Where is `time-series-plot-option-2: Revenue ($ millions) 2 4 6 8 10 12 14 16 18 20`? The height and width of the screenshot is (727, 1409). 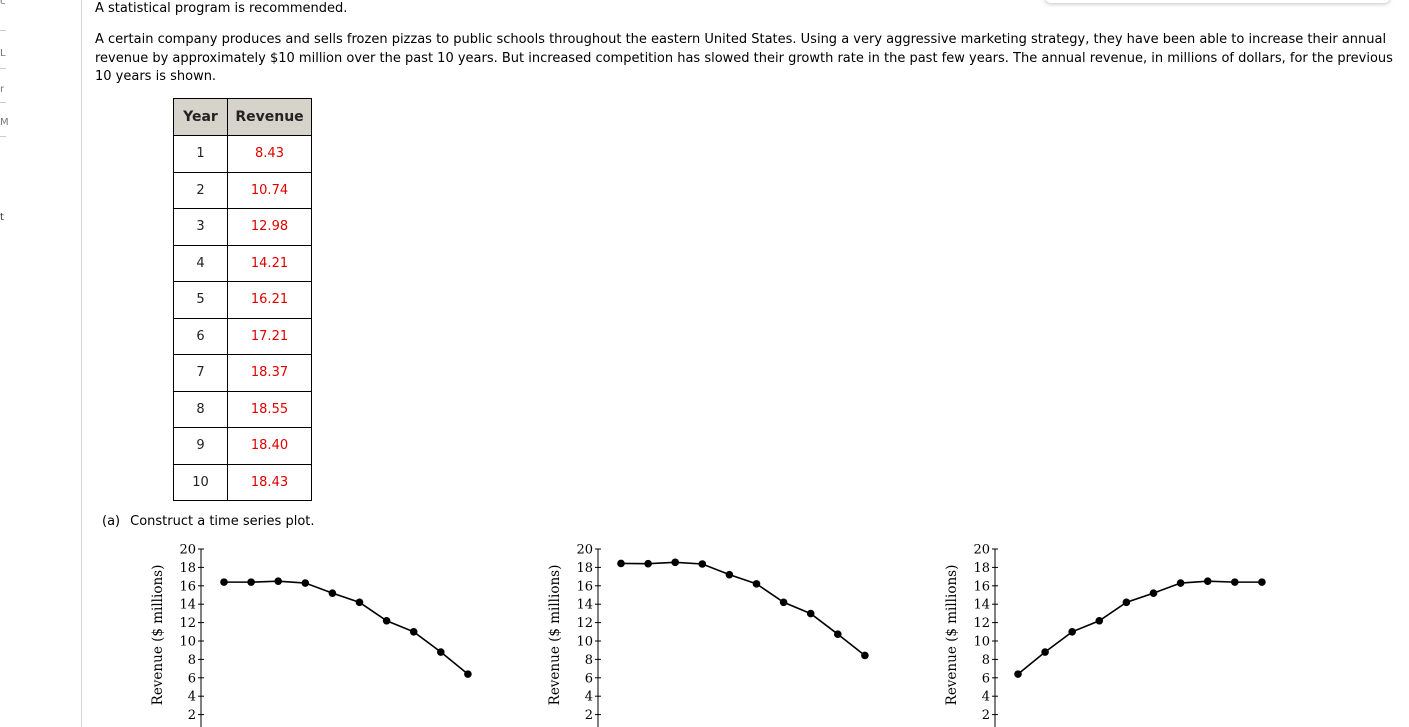 time-series-plot-option-2: Revenue ($ millions) 2 4 6 8 10 12 14 16 18 20 is located at coordinates (713, 631).